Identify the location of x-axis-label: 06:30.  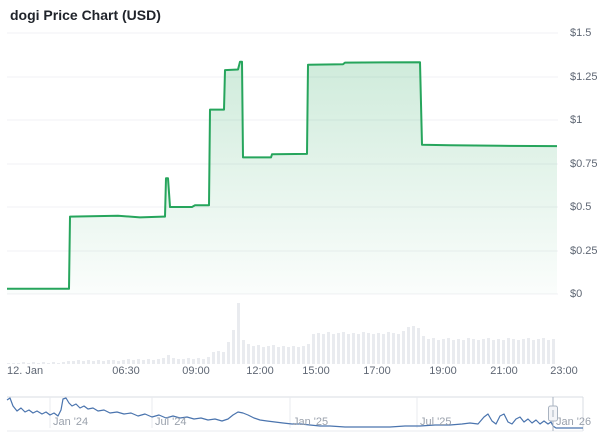
(126, 371).